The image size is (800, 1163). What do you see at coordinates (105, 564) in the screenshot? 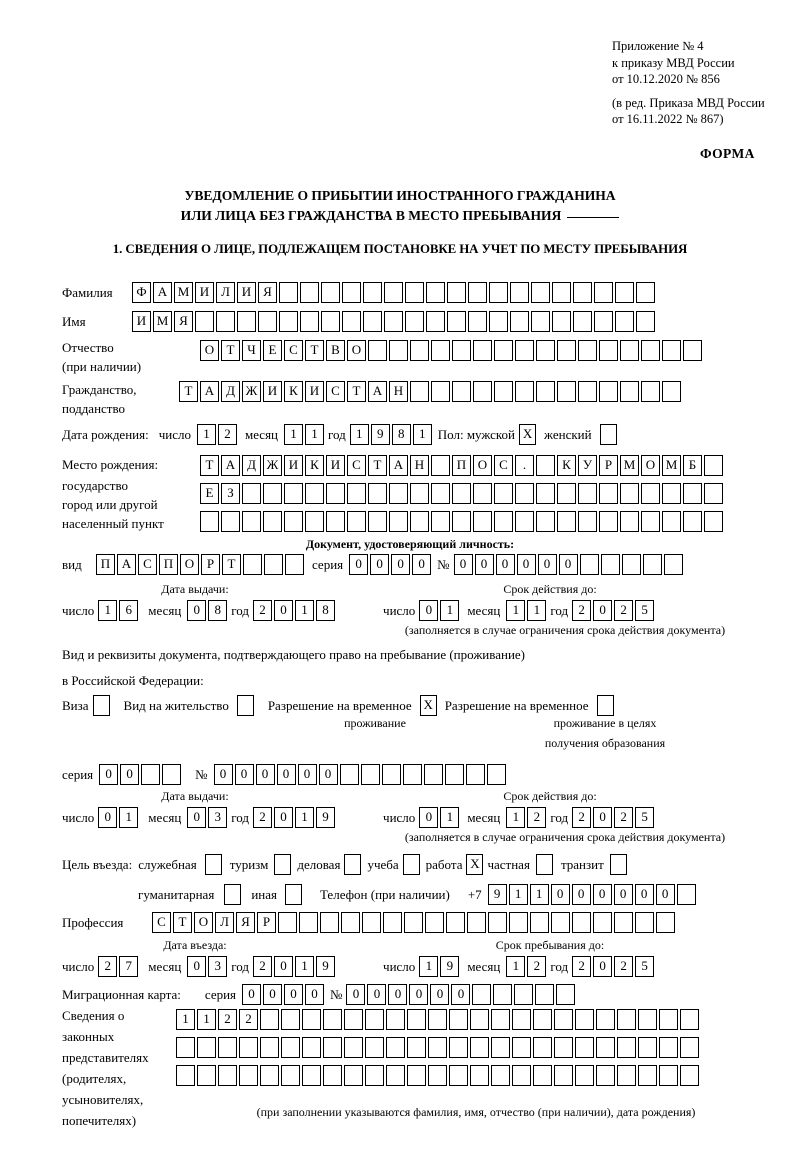
I see `char-cell: П` at bounding box center [105, 564].